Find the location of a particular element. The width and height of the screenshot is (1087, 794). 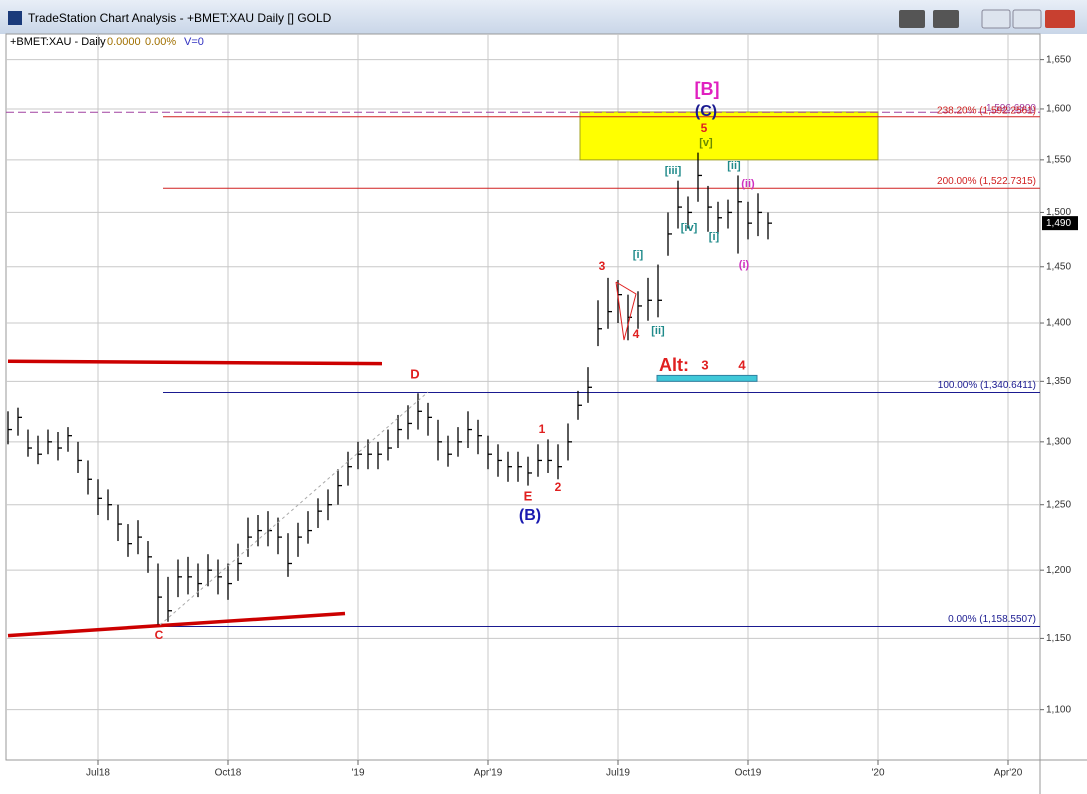

y-tick-label: 1,250 is located at coordinates (1058, 504).